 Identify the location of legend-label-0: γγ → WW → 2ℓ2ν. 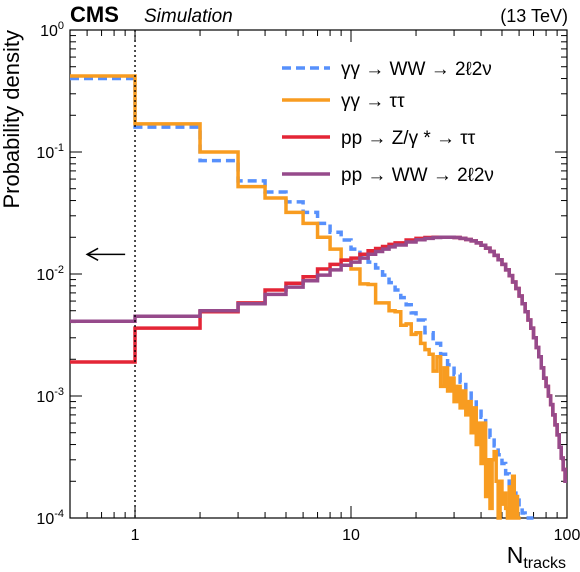
(416, 69).